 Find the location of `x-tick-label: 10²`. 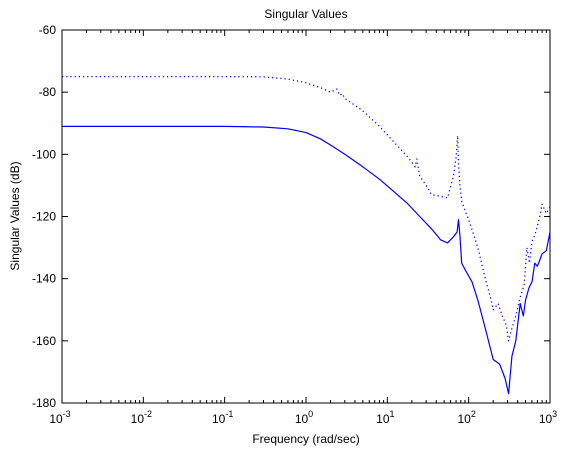

x-tick-label: 10² is located at coordinates (466, 417).